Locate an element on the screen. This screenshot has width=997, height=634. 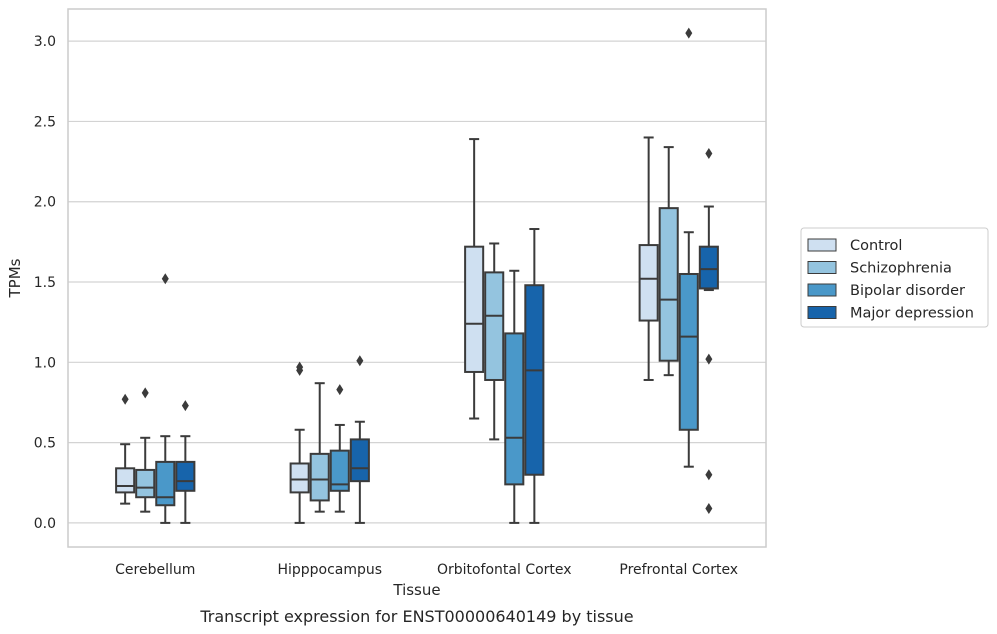
x-tick-label: Cerebellum is located at coordinates (155, 570).